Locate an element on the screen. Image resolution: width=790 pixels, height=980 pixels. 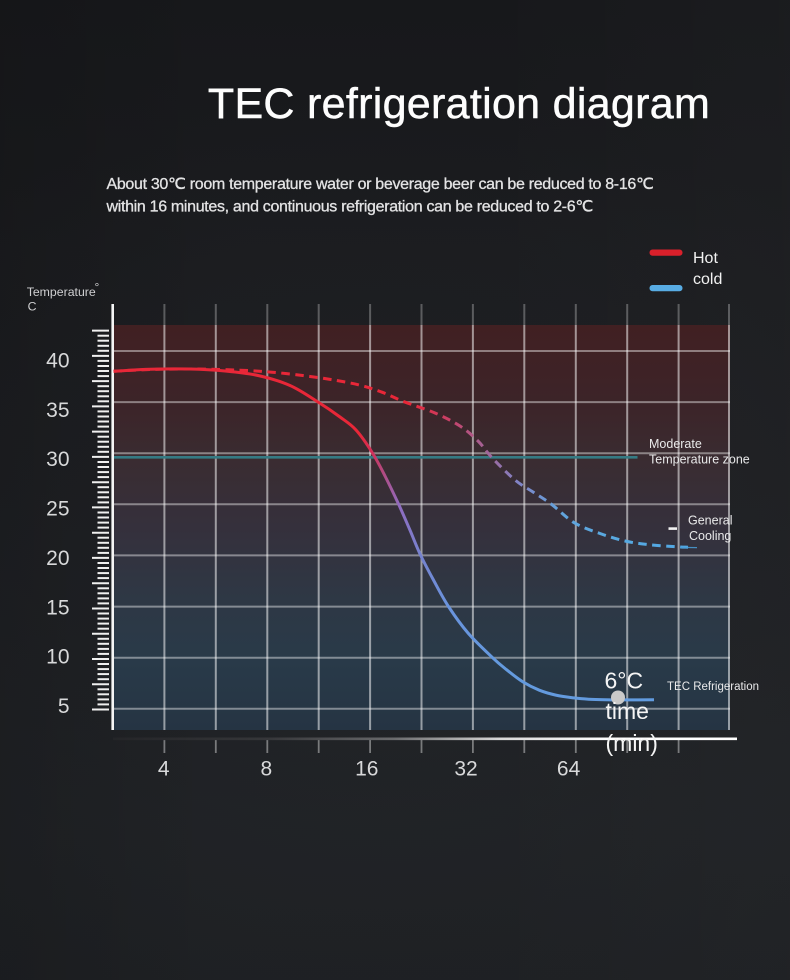
svg-text: Temperature zone is located at coordinates (699, 459).